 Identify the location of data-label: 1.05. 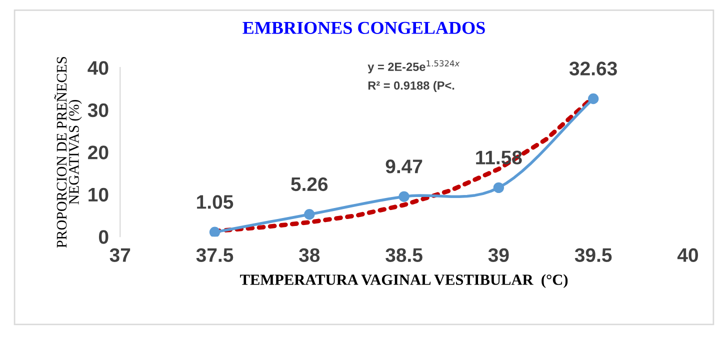
(215, 202).